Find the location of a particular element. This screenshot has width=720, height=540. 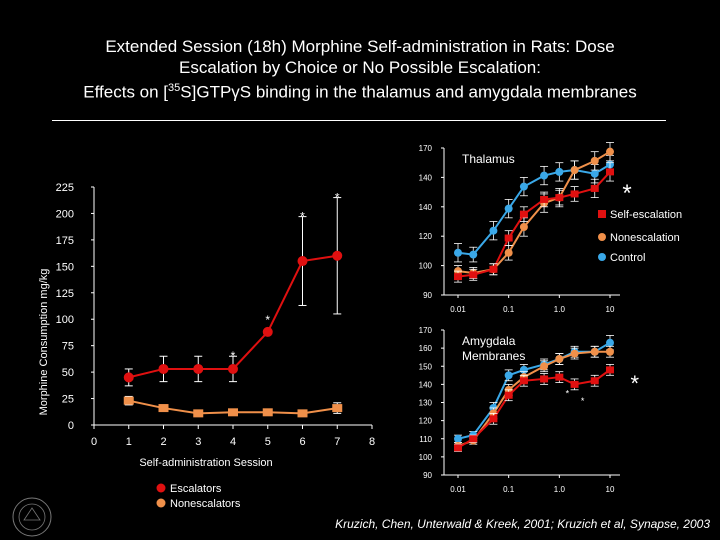

dose-response-legend: Self-escalation Nonescalation Control is located at coordinates (640, 236).